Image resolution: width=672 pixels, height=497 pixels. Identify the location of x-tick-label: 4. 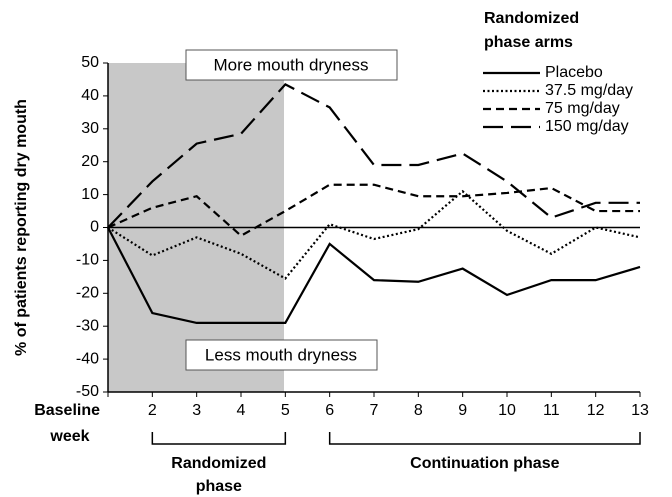
(241, 410).